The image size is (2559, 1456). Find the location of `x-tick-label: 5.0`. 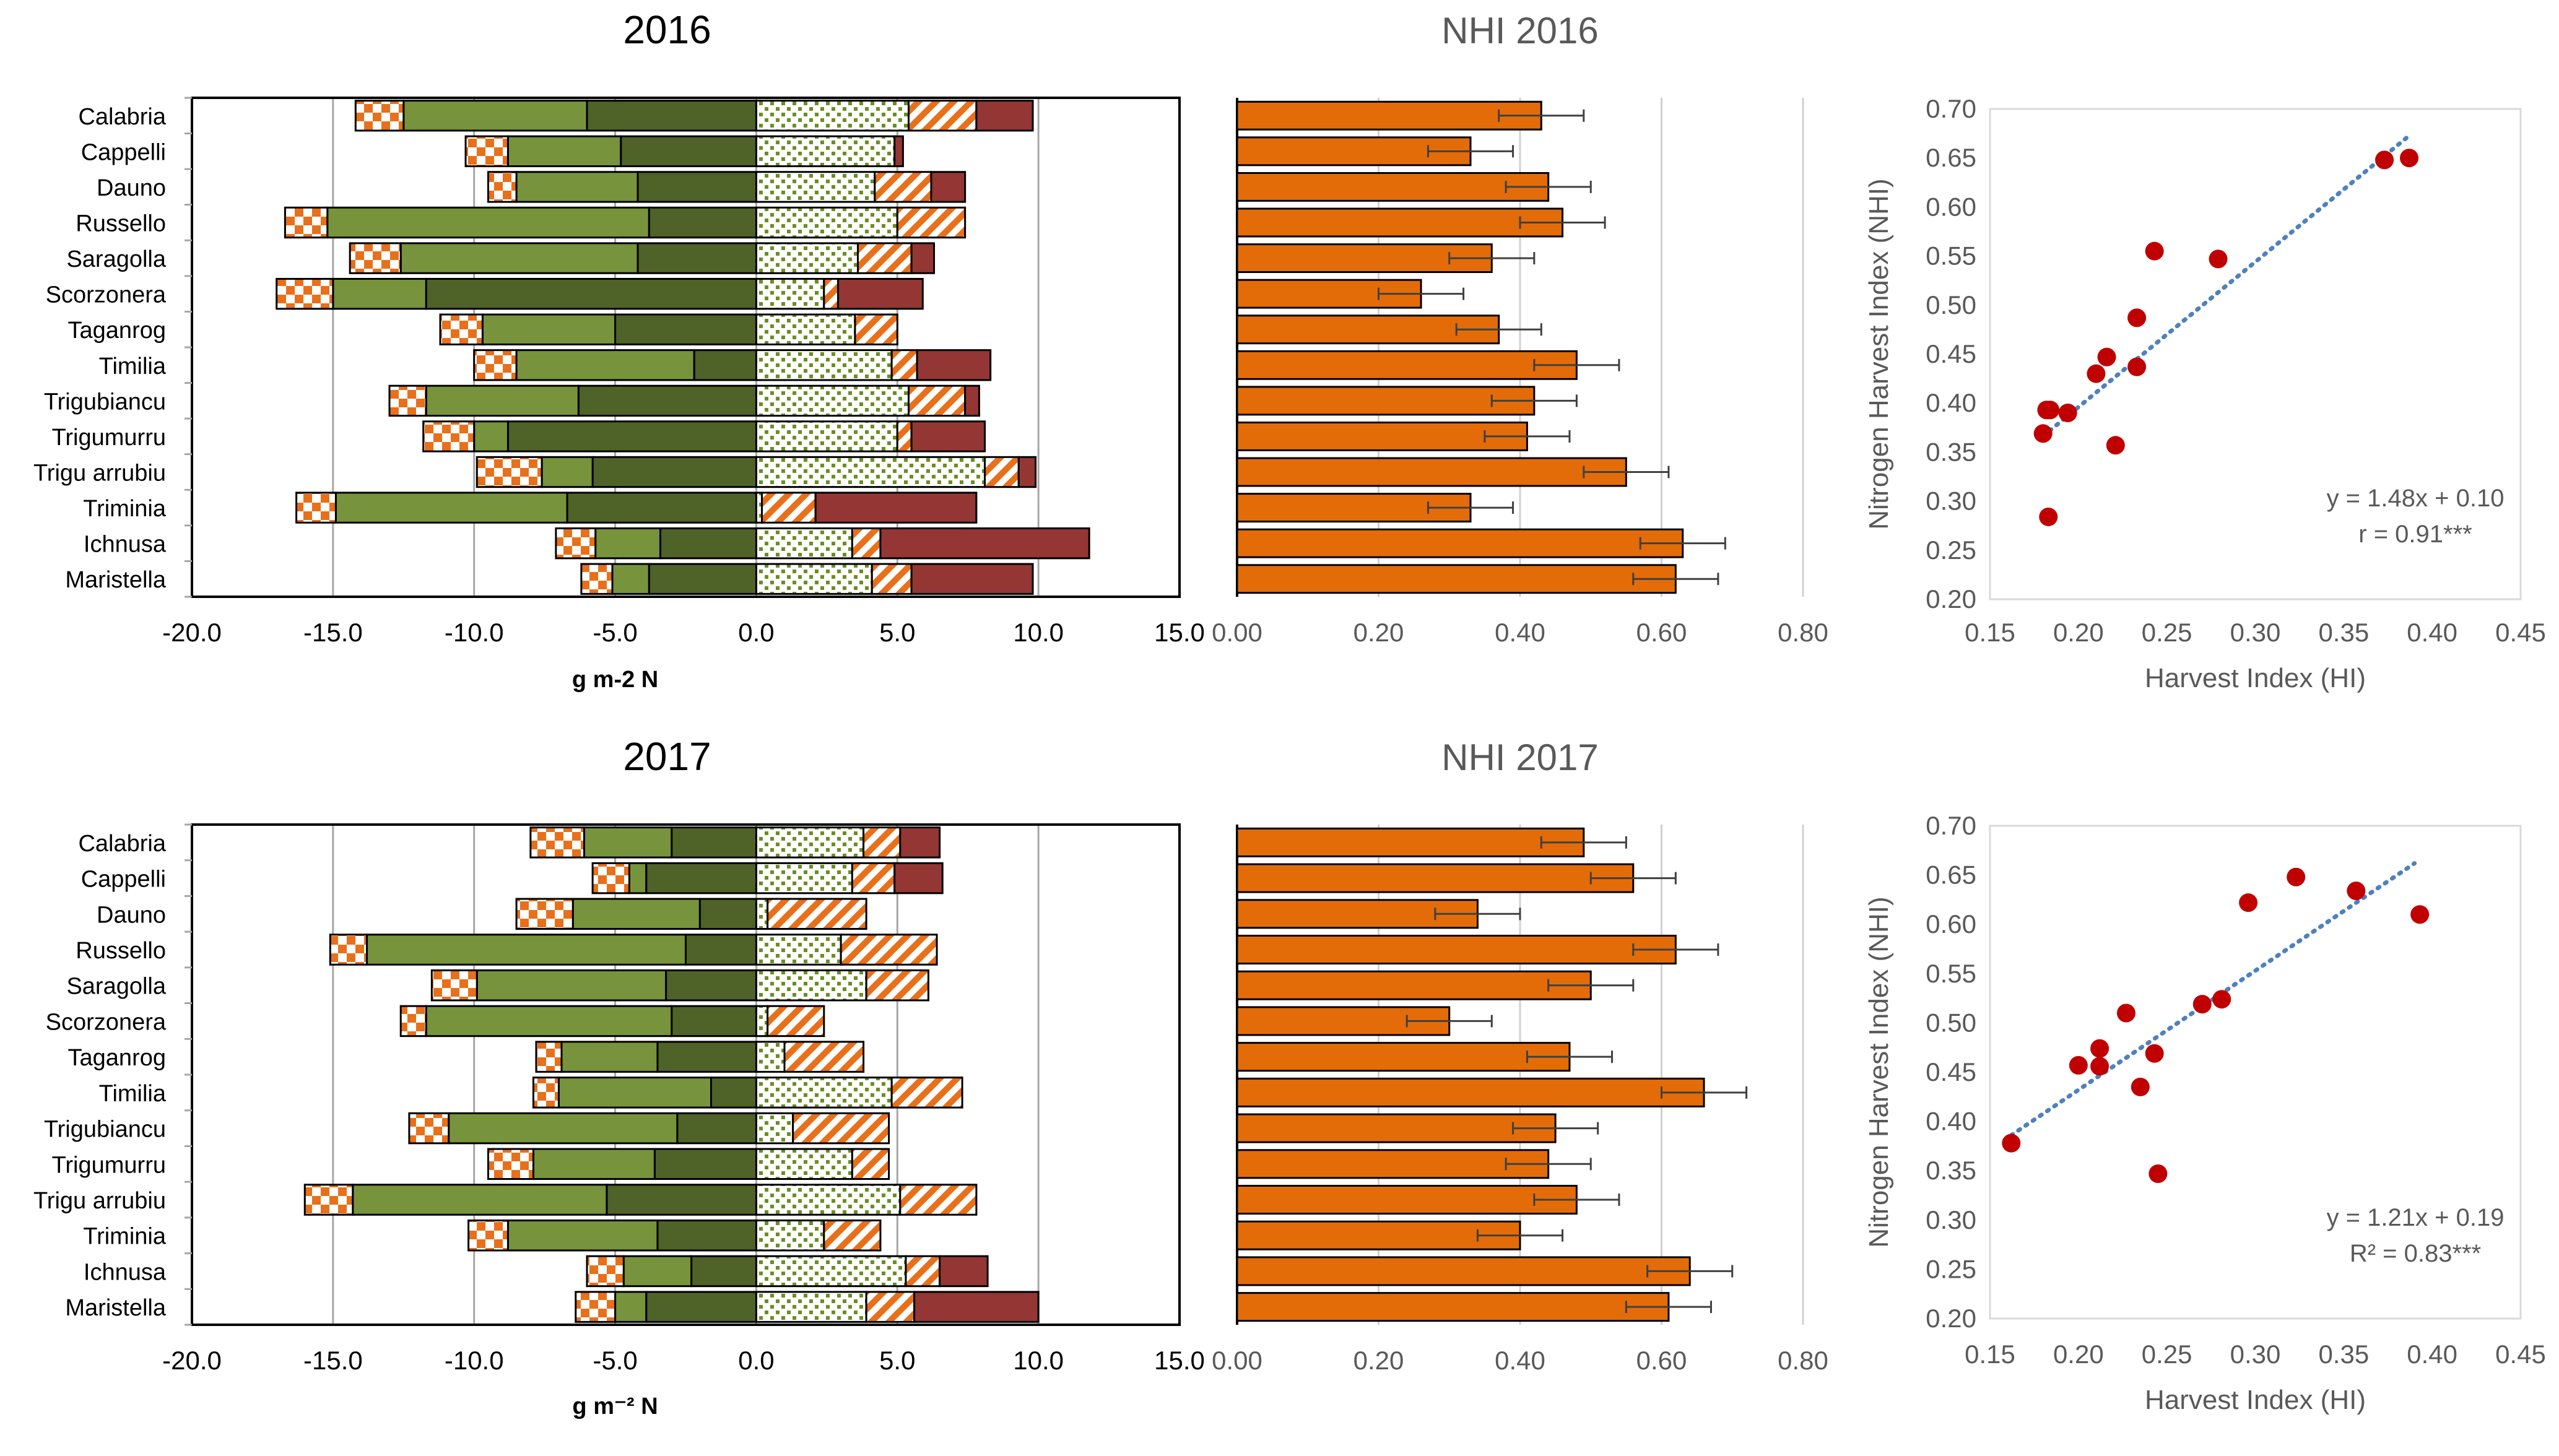

x-tick-label: 5.0 is located at coordinates (897, 632).